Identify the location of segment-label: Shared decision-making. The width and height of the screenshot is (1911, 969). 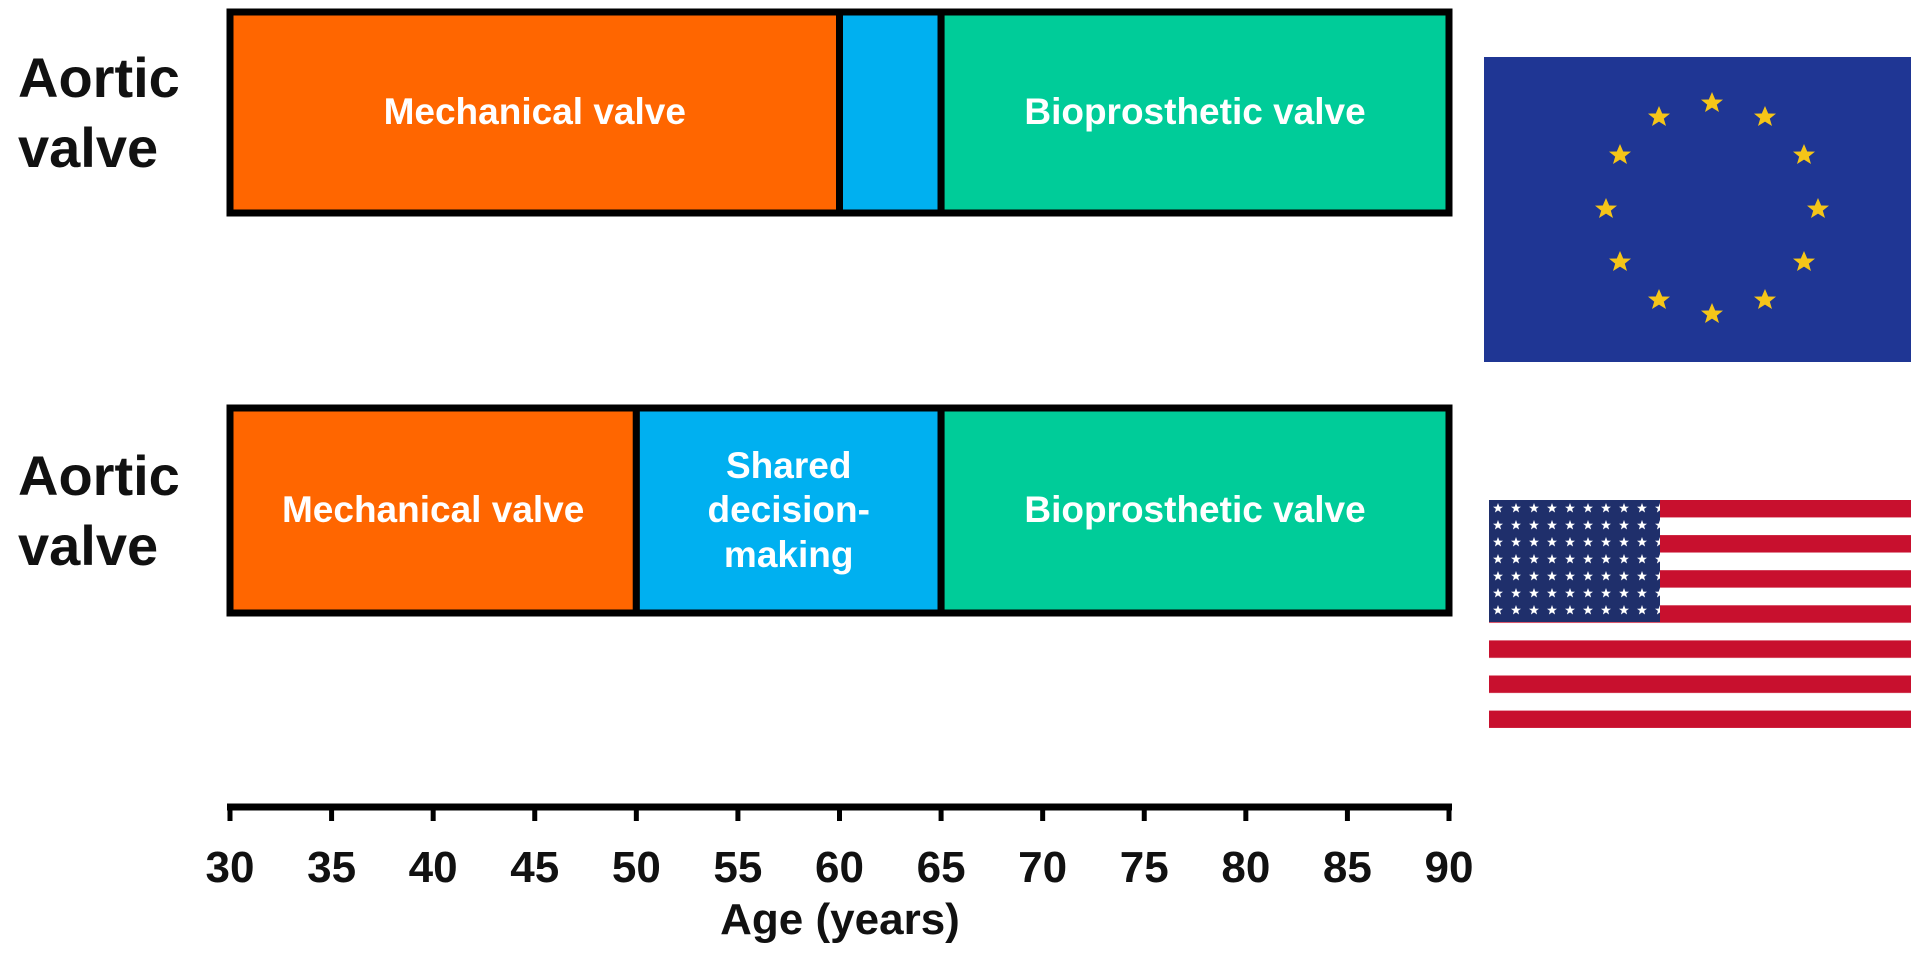
(788, 509).